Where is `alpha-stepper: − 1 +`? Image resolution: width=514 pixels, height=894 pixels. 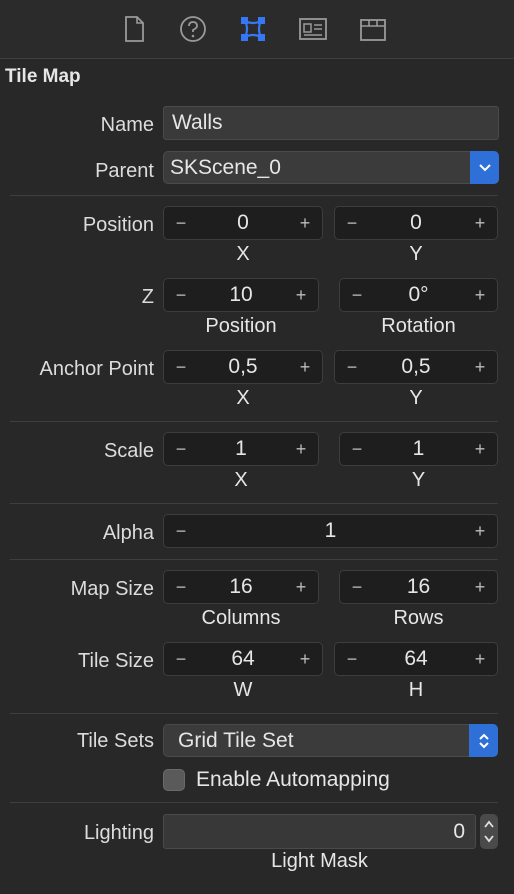 alpha-stepper: − 1 + is located at coordinates (330, 531).